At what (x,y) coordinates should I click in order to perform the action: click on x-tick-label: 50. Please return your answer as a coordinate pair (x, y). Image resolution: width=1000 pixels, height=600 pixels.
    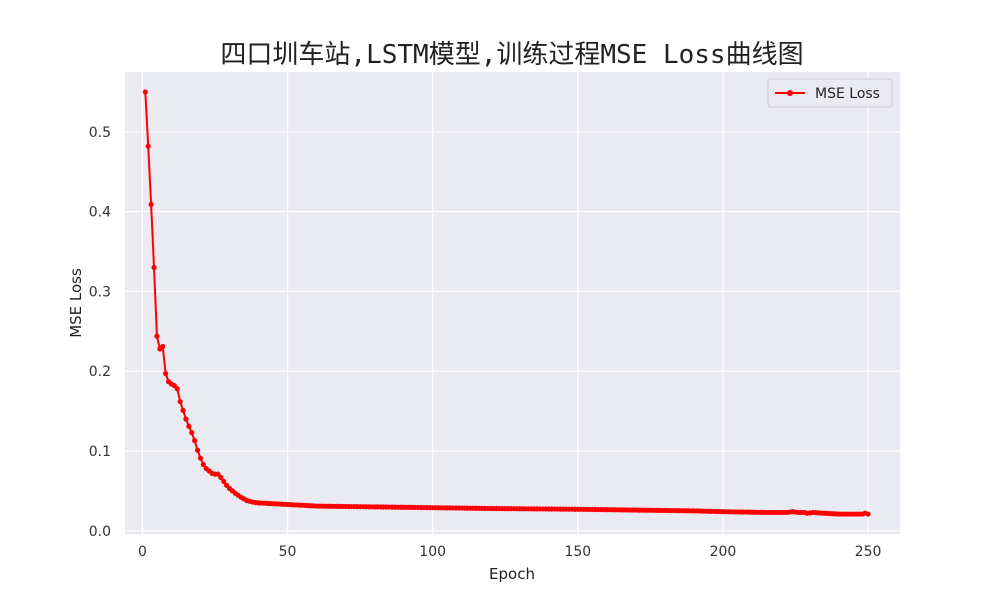
    Looking at the image, I should click on (288, 552).